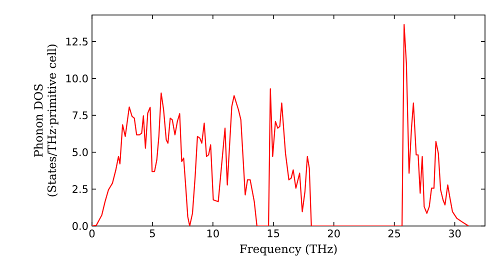 This screenshot has height=280, width=500. Describe the element at coordinates (454, 234) in the screenshot. I see `x-tick-label: 30` at that location.